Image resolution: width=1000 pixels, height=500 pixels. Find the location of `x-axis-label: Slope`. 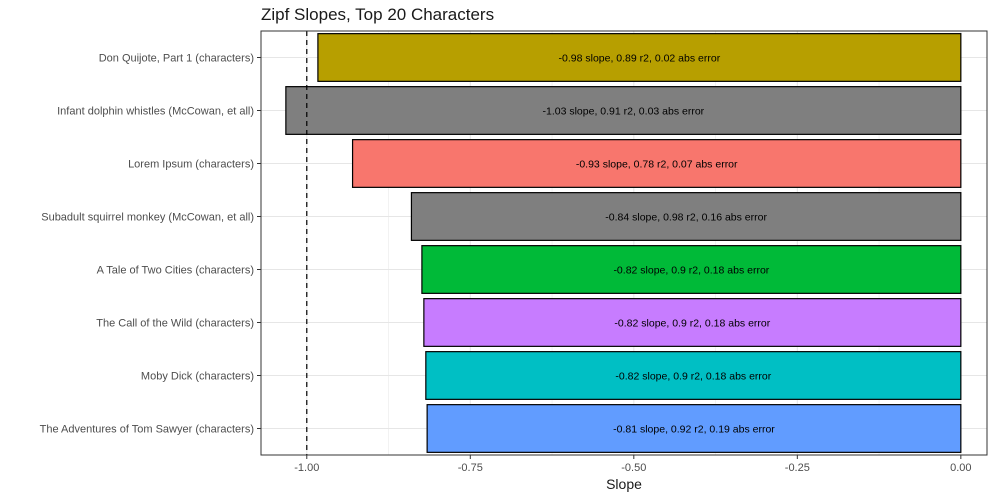

x-axis-label: Slope is located at coordinates (624, 484).